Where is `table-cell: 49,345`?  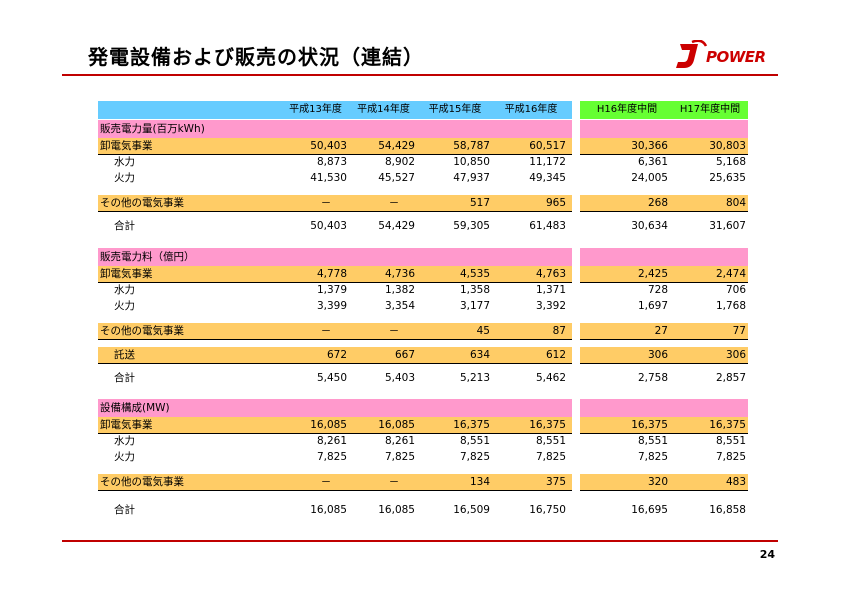
table-cell: 49,345 is located at coordinates (547, 178).